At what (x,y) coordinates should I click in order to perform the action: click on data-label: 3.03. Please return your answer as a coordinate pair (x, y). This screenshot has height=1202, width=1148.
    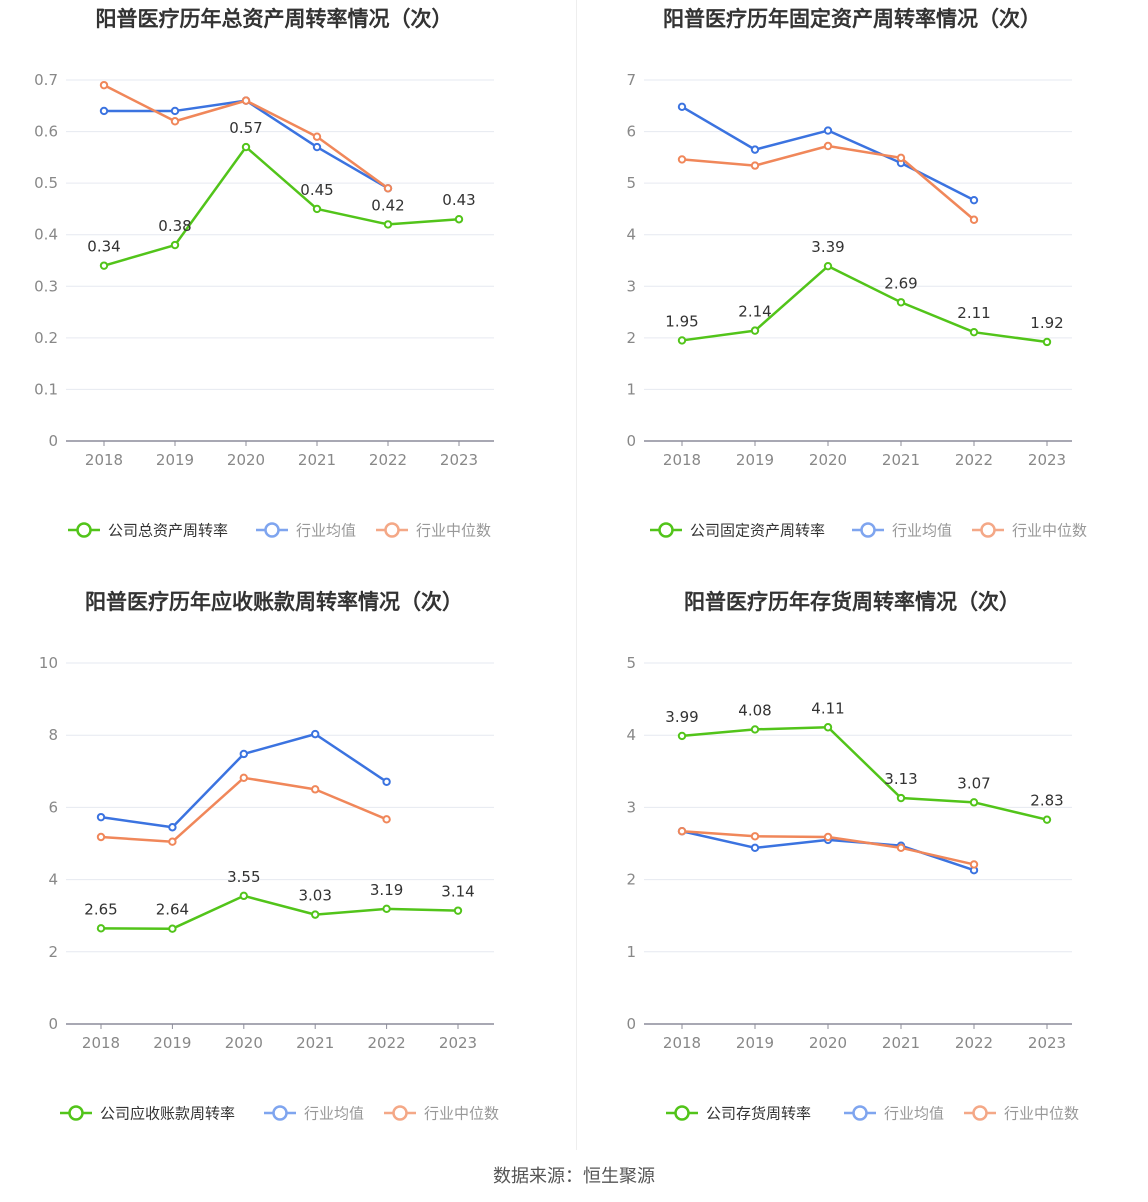
    Looking at the image, I should click on (314, 896).